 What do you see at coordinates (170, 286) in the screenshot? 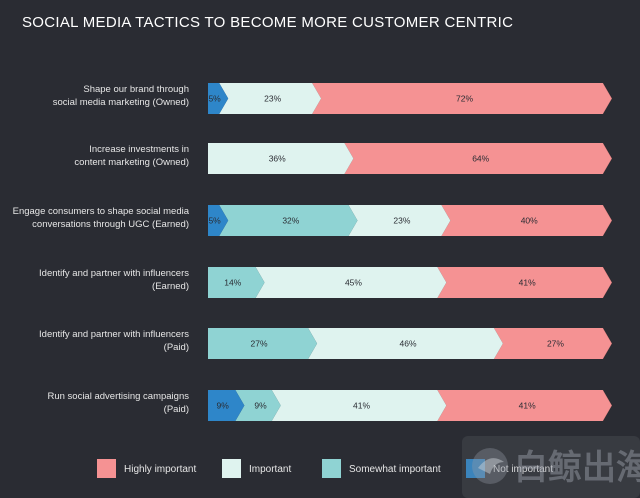
I see `category-label: (Earned)` at bounding box center [170, 286].